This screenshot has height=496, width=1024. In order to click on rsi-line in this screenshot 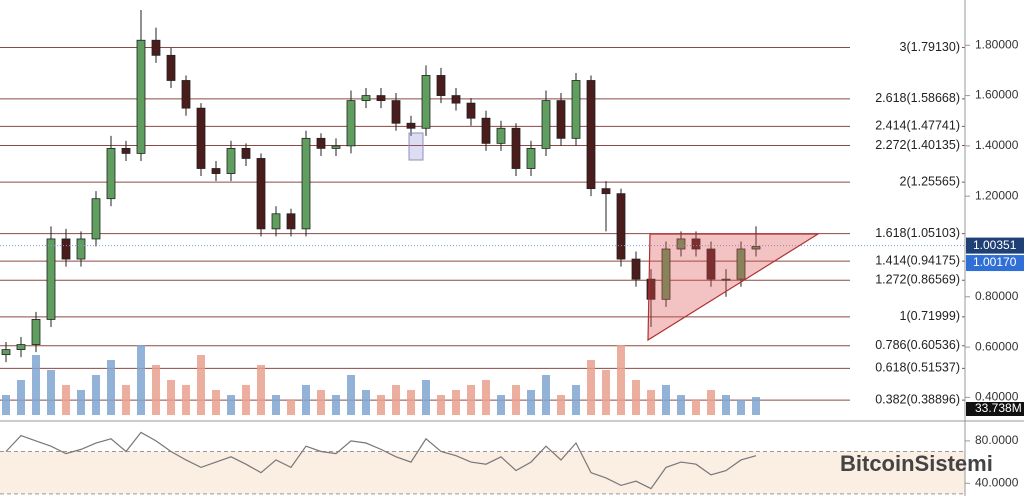, I will do `click(381, 460)`.